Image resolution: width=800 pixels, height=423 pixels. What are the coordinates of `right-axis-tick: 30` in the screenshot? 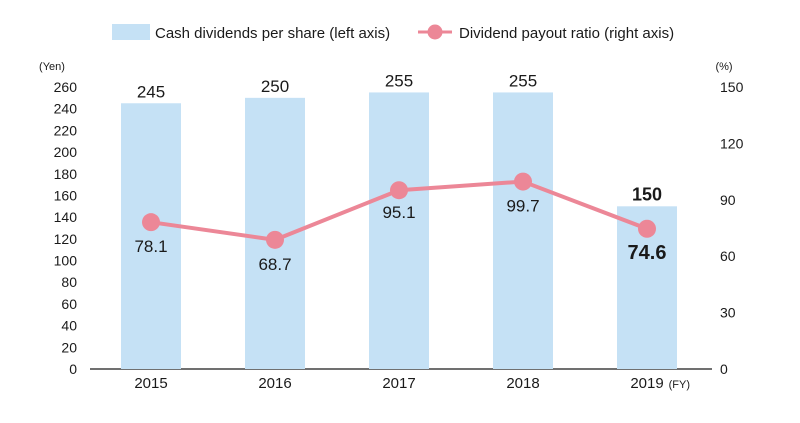 It's located at (728, 313).